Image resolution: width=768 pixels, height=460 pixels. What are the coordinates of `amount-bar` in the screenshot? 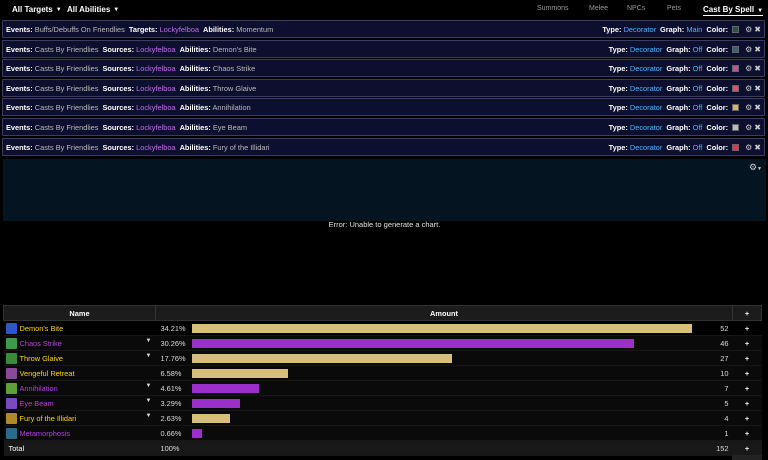 It's located at (239, 373).